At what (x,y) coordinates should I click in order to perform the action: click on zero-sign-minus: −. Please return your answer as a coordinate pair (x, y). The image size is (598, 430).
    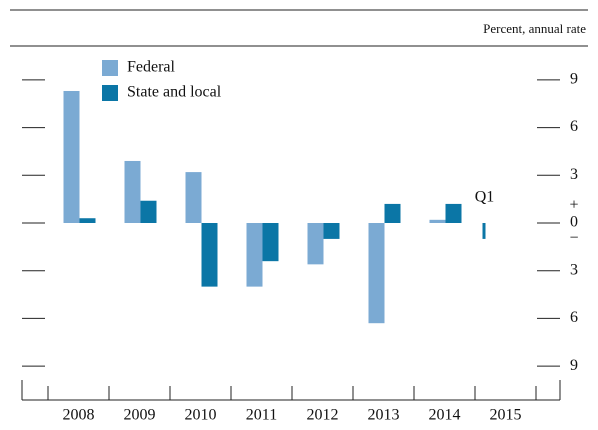
    Looking at the image, I should click on (573, 238).